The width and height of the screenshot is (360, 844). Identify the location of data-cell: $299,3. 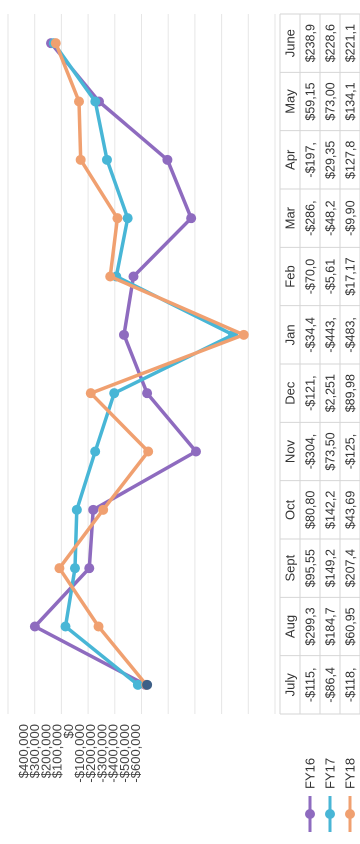
(311, 626).